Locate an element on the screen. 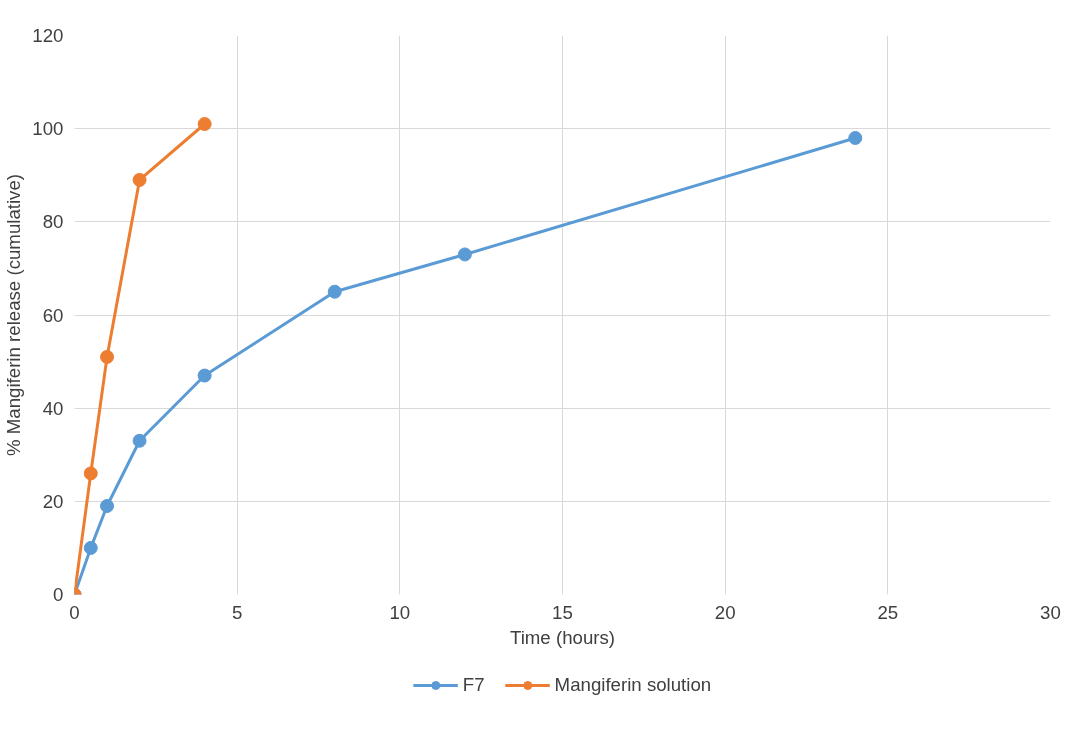 Image resolution: width=1090 pixels, height=735 pixels. x-tick-label: 25 is located at coordinates (888, 612).